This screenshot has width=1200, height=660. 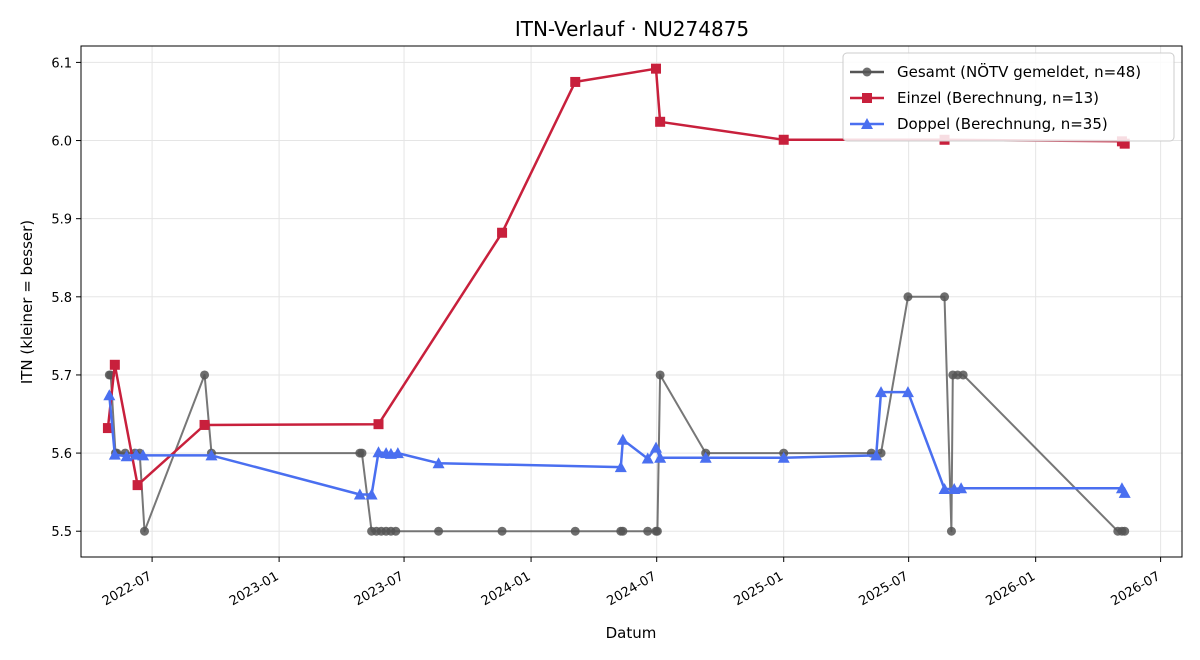 I want to click on legend-label: Einzel (Berechnung, n=13), so click(x=998, y=98).